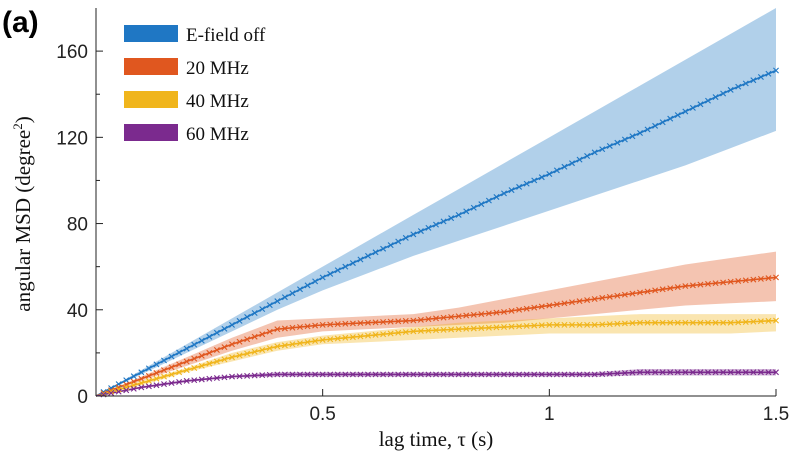 The height and width of the screenshot is (453, 789). I want to click on y-tick-label: 80, so click(77, 225).